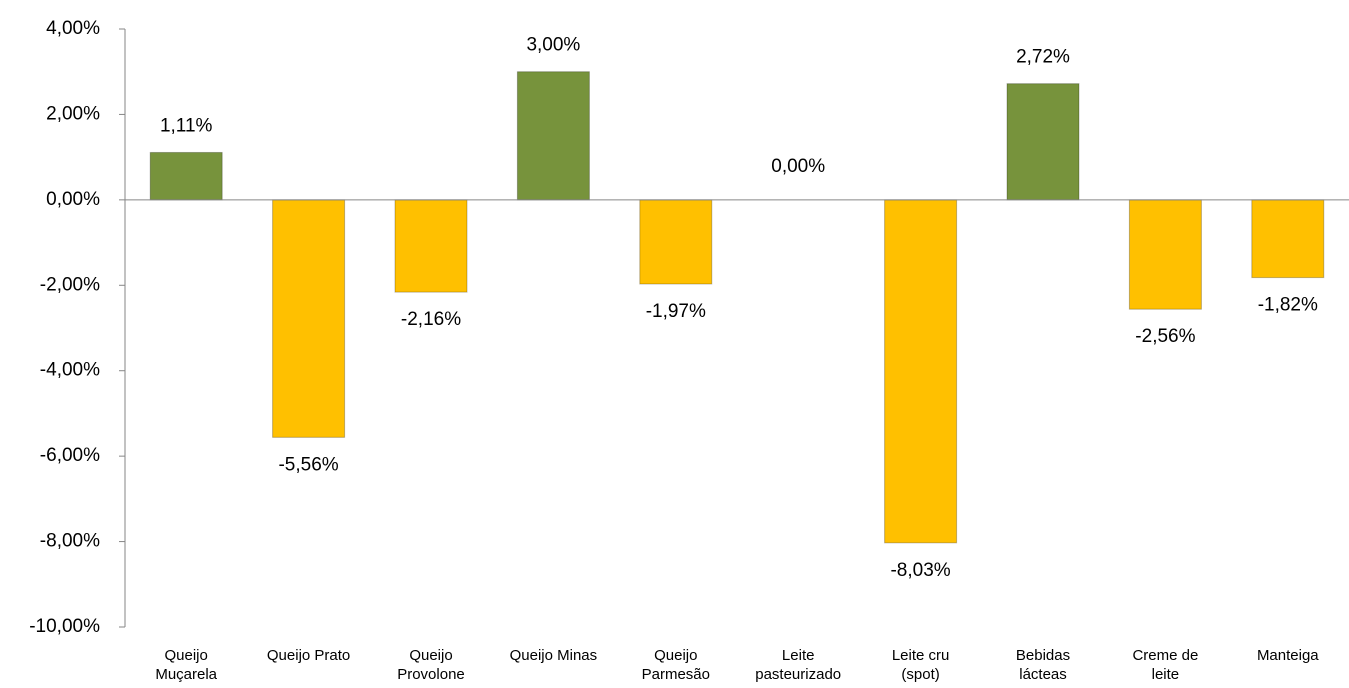 This screenshot has width=1349, height=688. What do you see at coordinates (73, 28) in the screenshot?
I see `y-tick-label: 4,00%` at bounding box center [73, 28].